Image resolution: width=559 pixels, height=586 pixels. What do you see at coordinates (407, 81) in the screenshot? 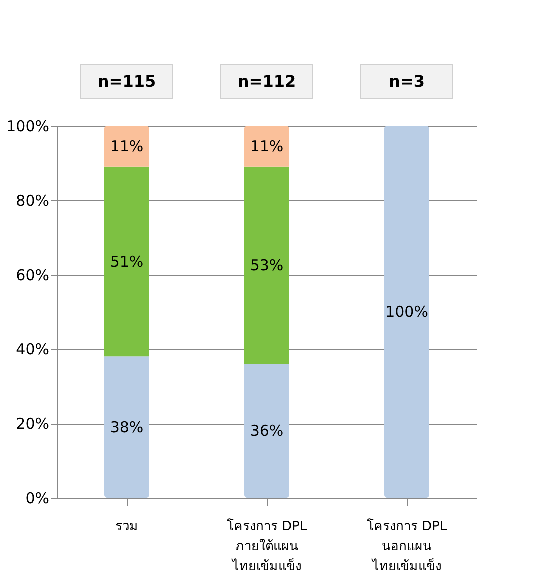
I see `text: n=3` at bounding box center [407, 81].